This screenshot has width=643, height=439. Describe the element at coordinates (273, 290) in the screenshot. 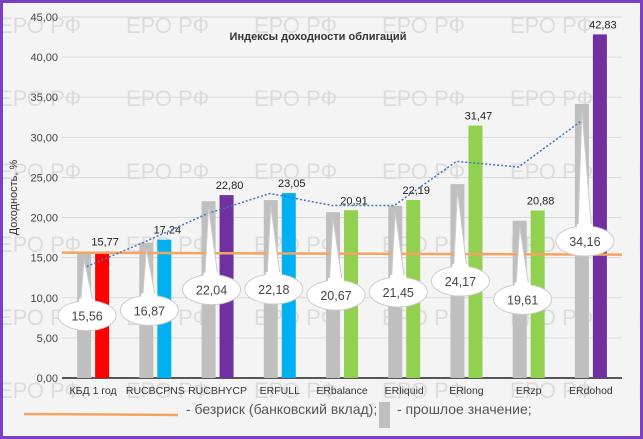

I see `previous-value-label: 22,18` at that location.